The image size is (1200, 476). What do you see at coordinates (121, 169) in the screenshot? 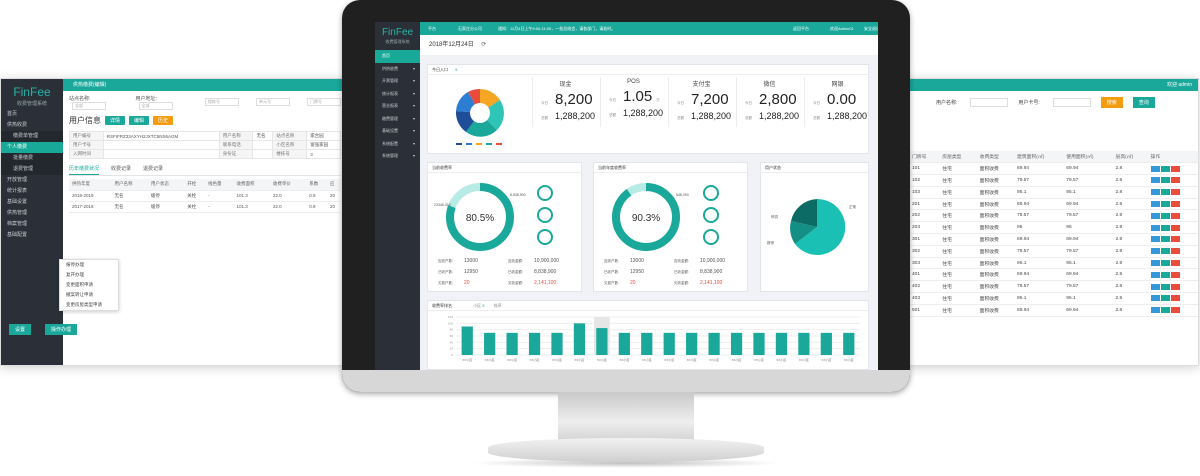
I see `tab-charges: 收费记录` at bounding box center [121, 169].